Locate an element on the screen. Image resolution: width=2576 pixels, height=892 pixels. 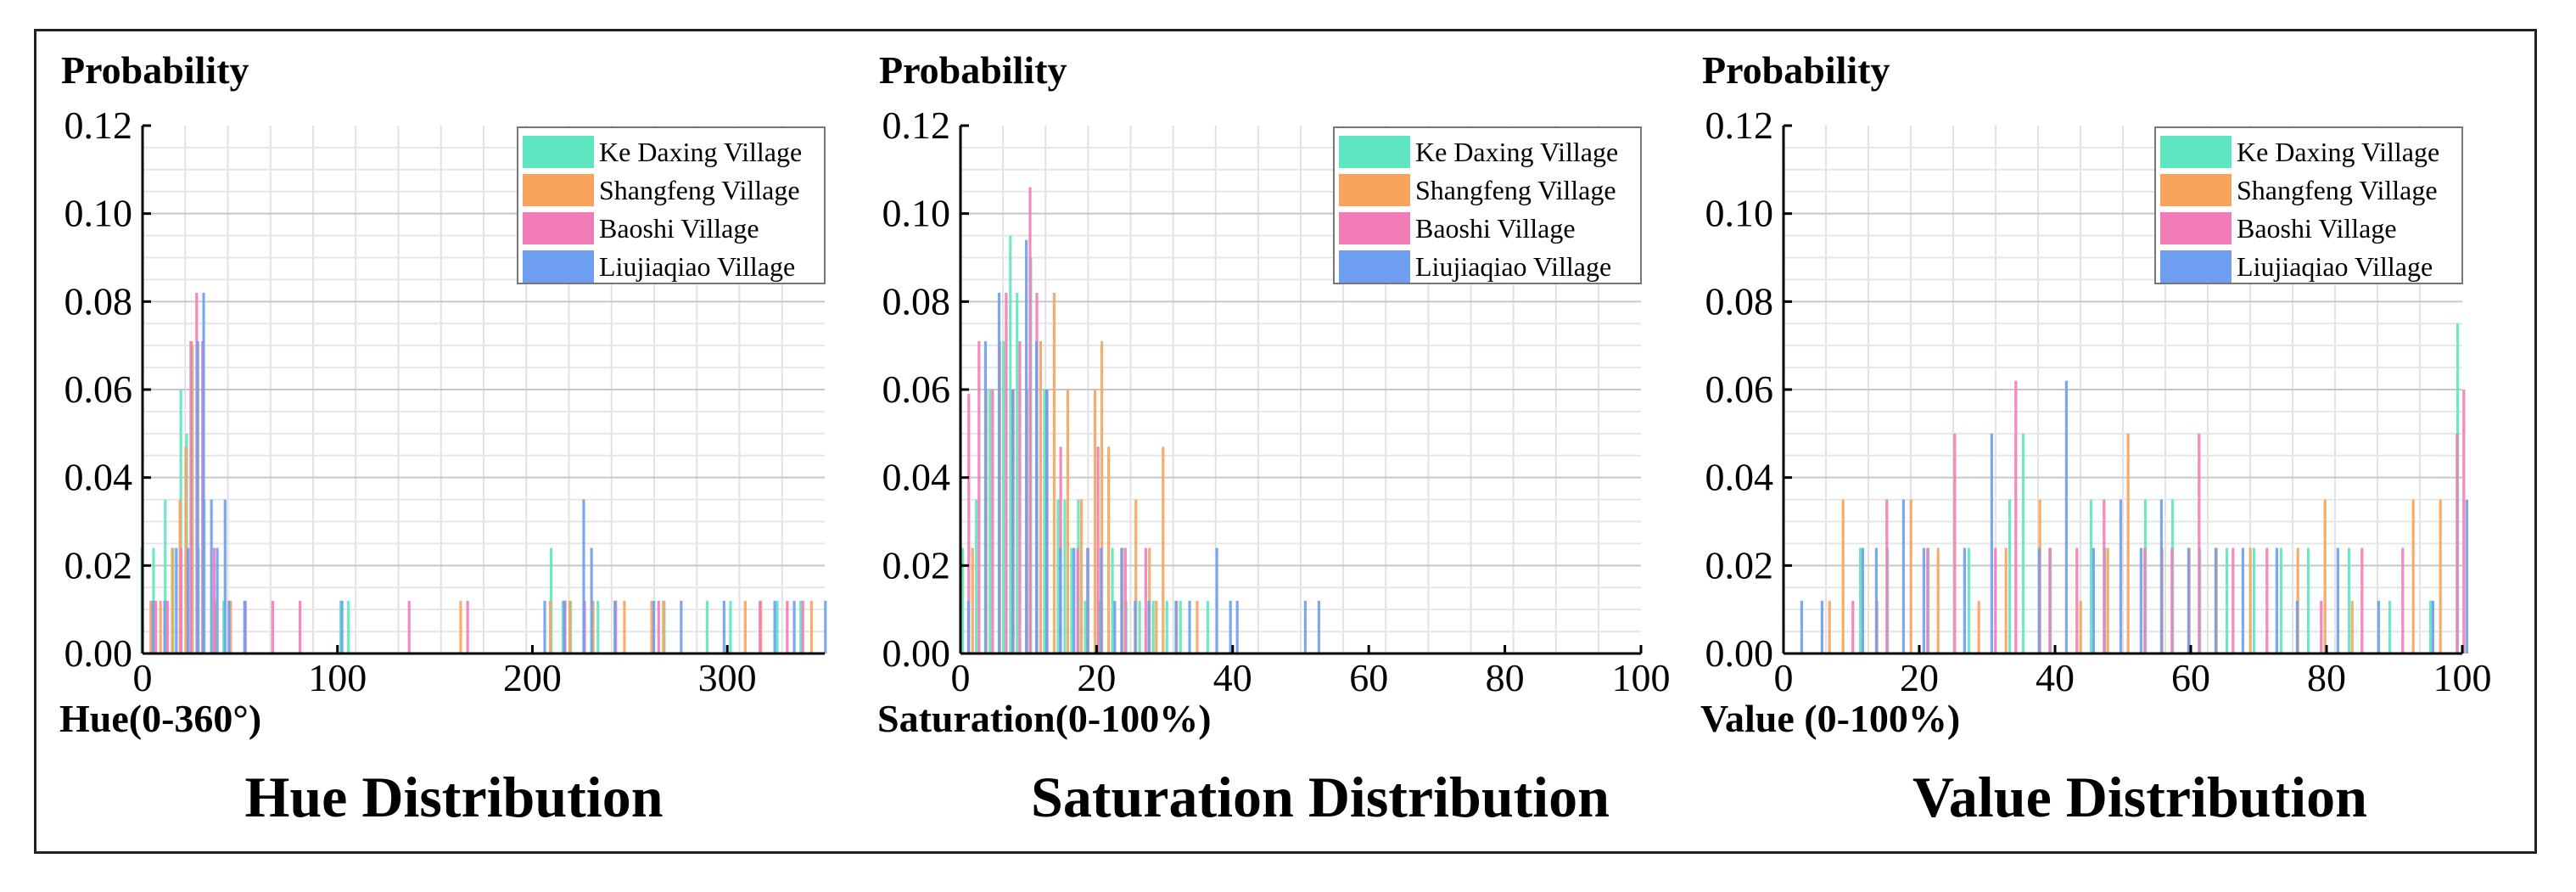
x-tick-label: 60 is located at coordinates (1368, 677).